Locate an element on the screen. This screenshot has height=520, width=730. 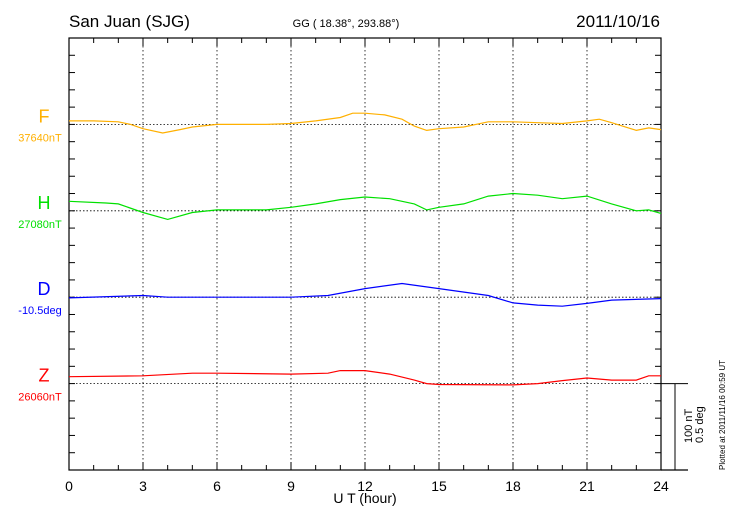
x-tick-label: 15 is located at coordinates (439, 486).